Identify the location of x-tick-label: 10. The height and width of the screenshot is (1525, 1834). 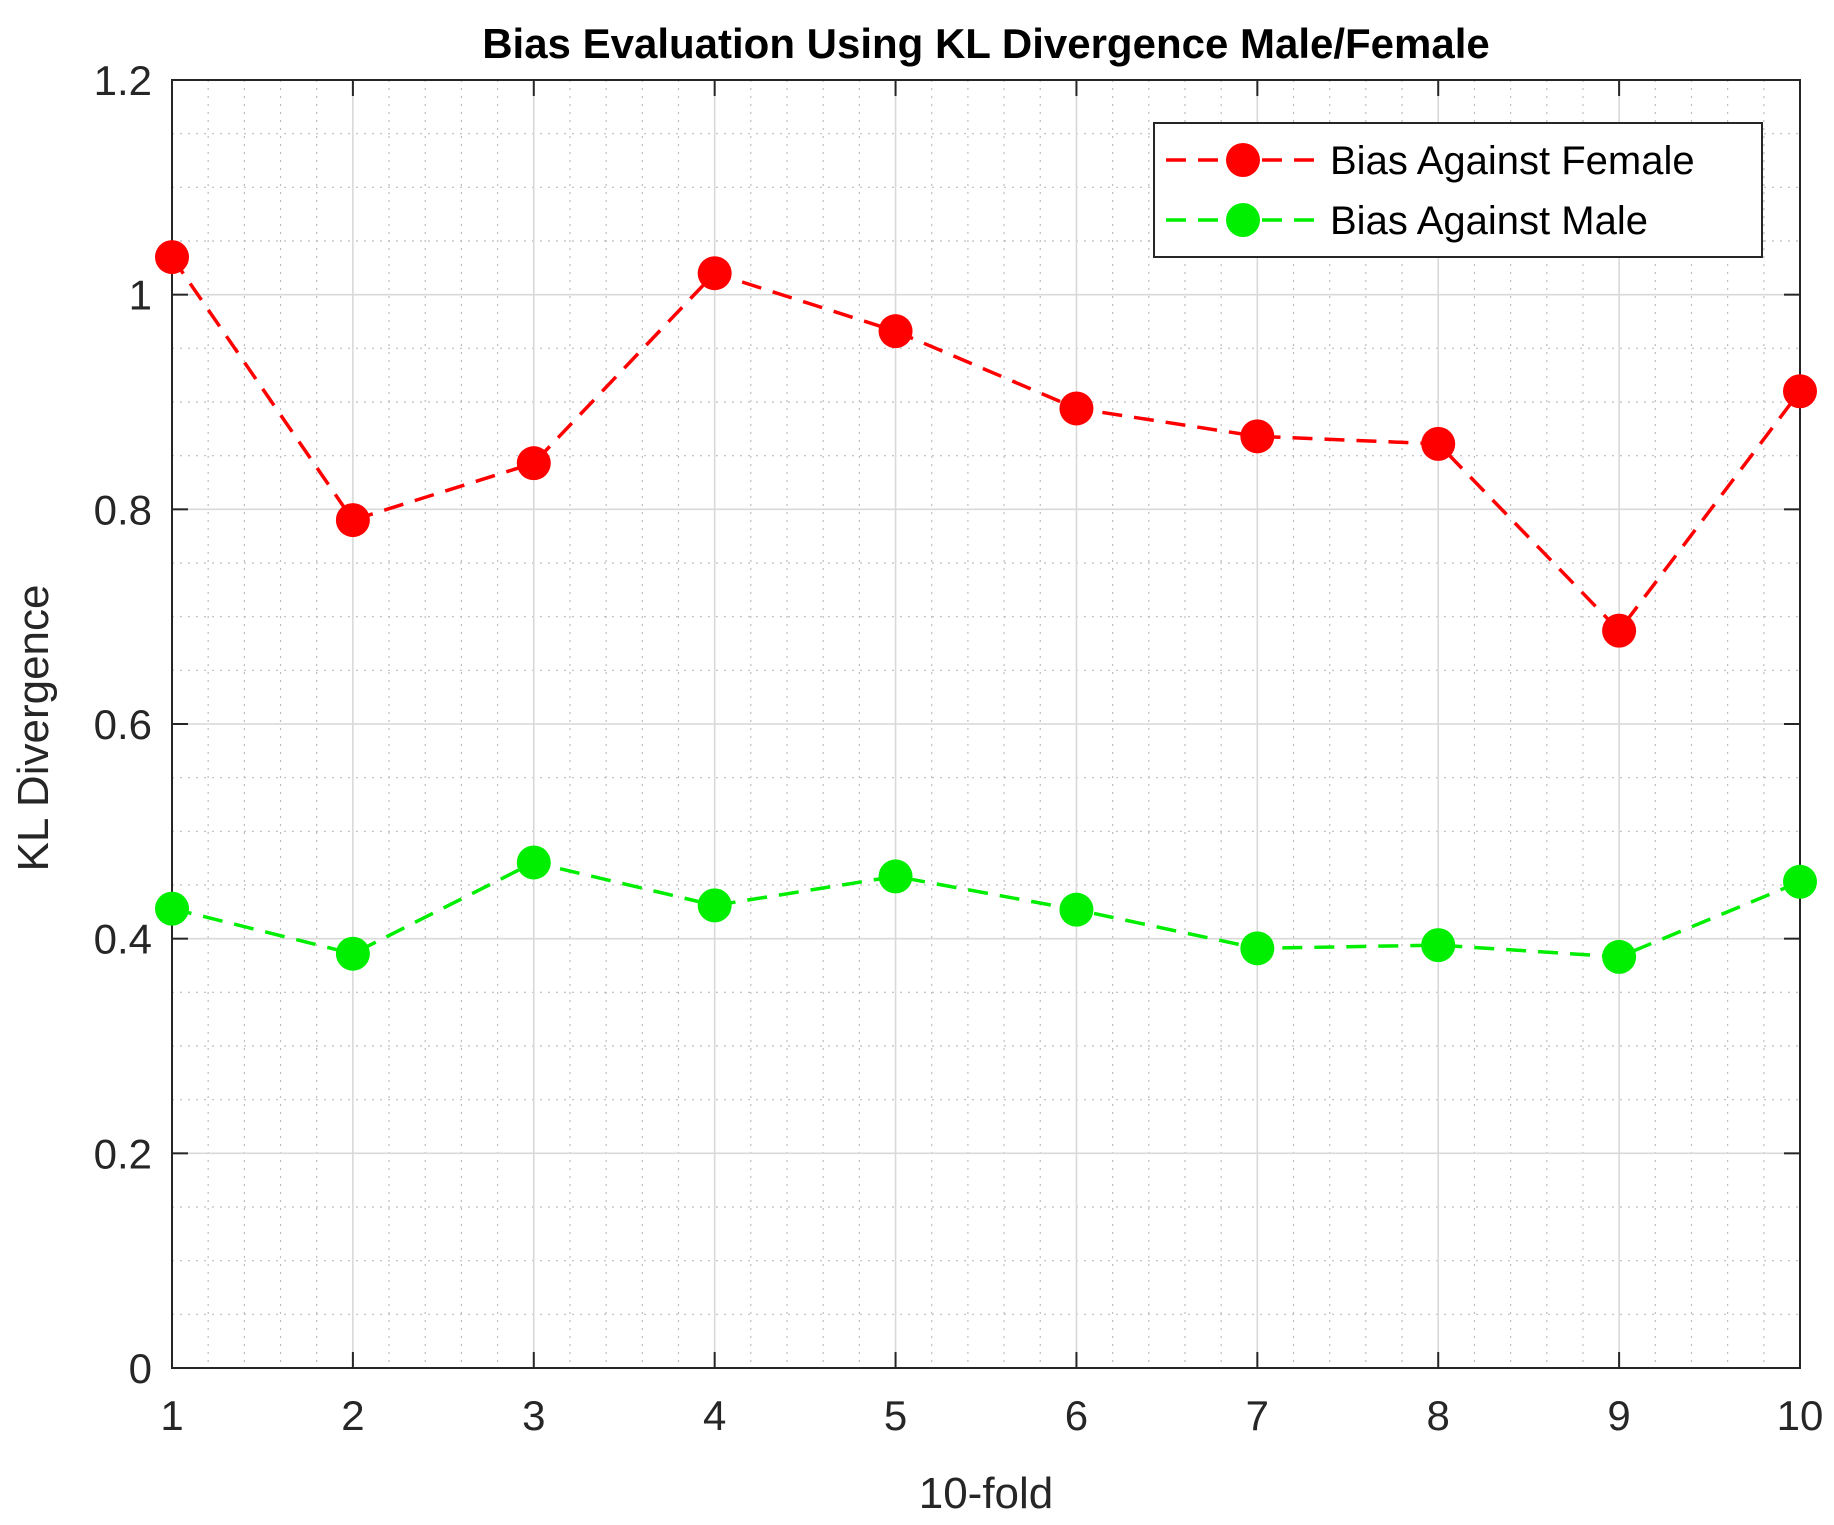
(1800, 1415).